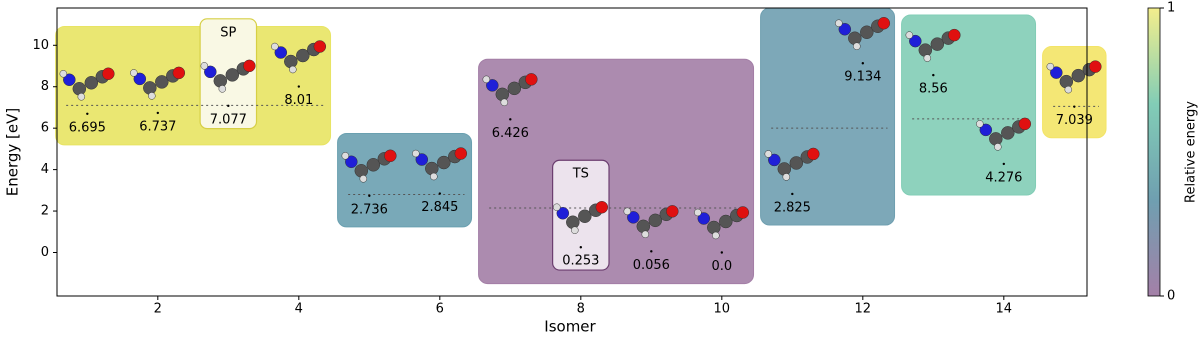 The height and width of the screenshot is (337, 1200). Describe the element at coordinates (158, 309) in the screenshot. I see `x-tick-label: 2` at that location.